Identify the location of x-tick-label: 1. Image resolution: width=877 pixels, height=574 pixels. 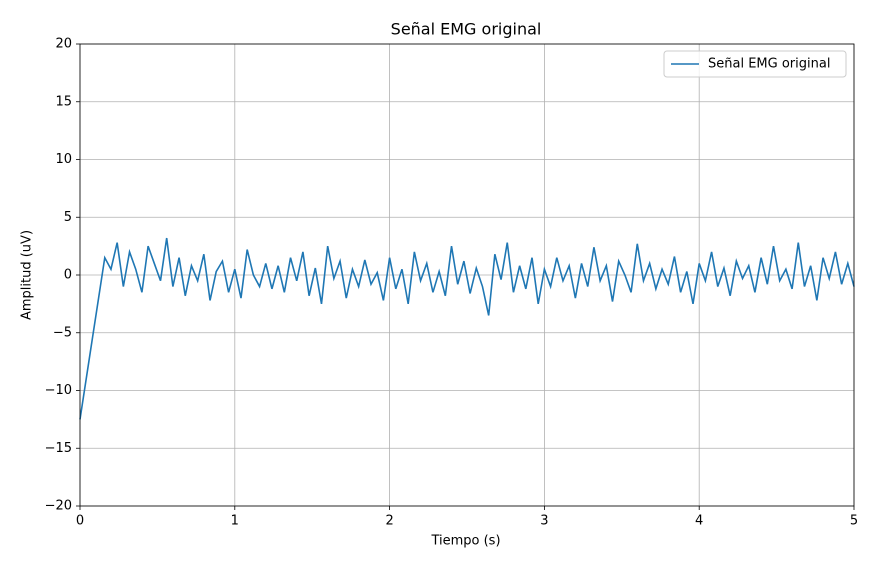
(235, 521).